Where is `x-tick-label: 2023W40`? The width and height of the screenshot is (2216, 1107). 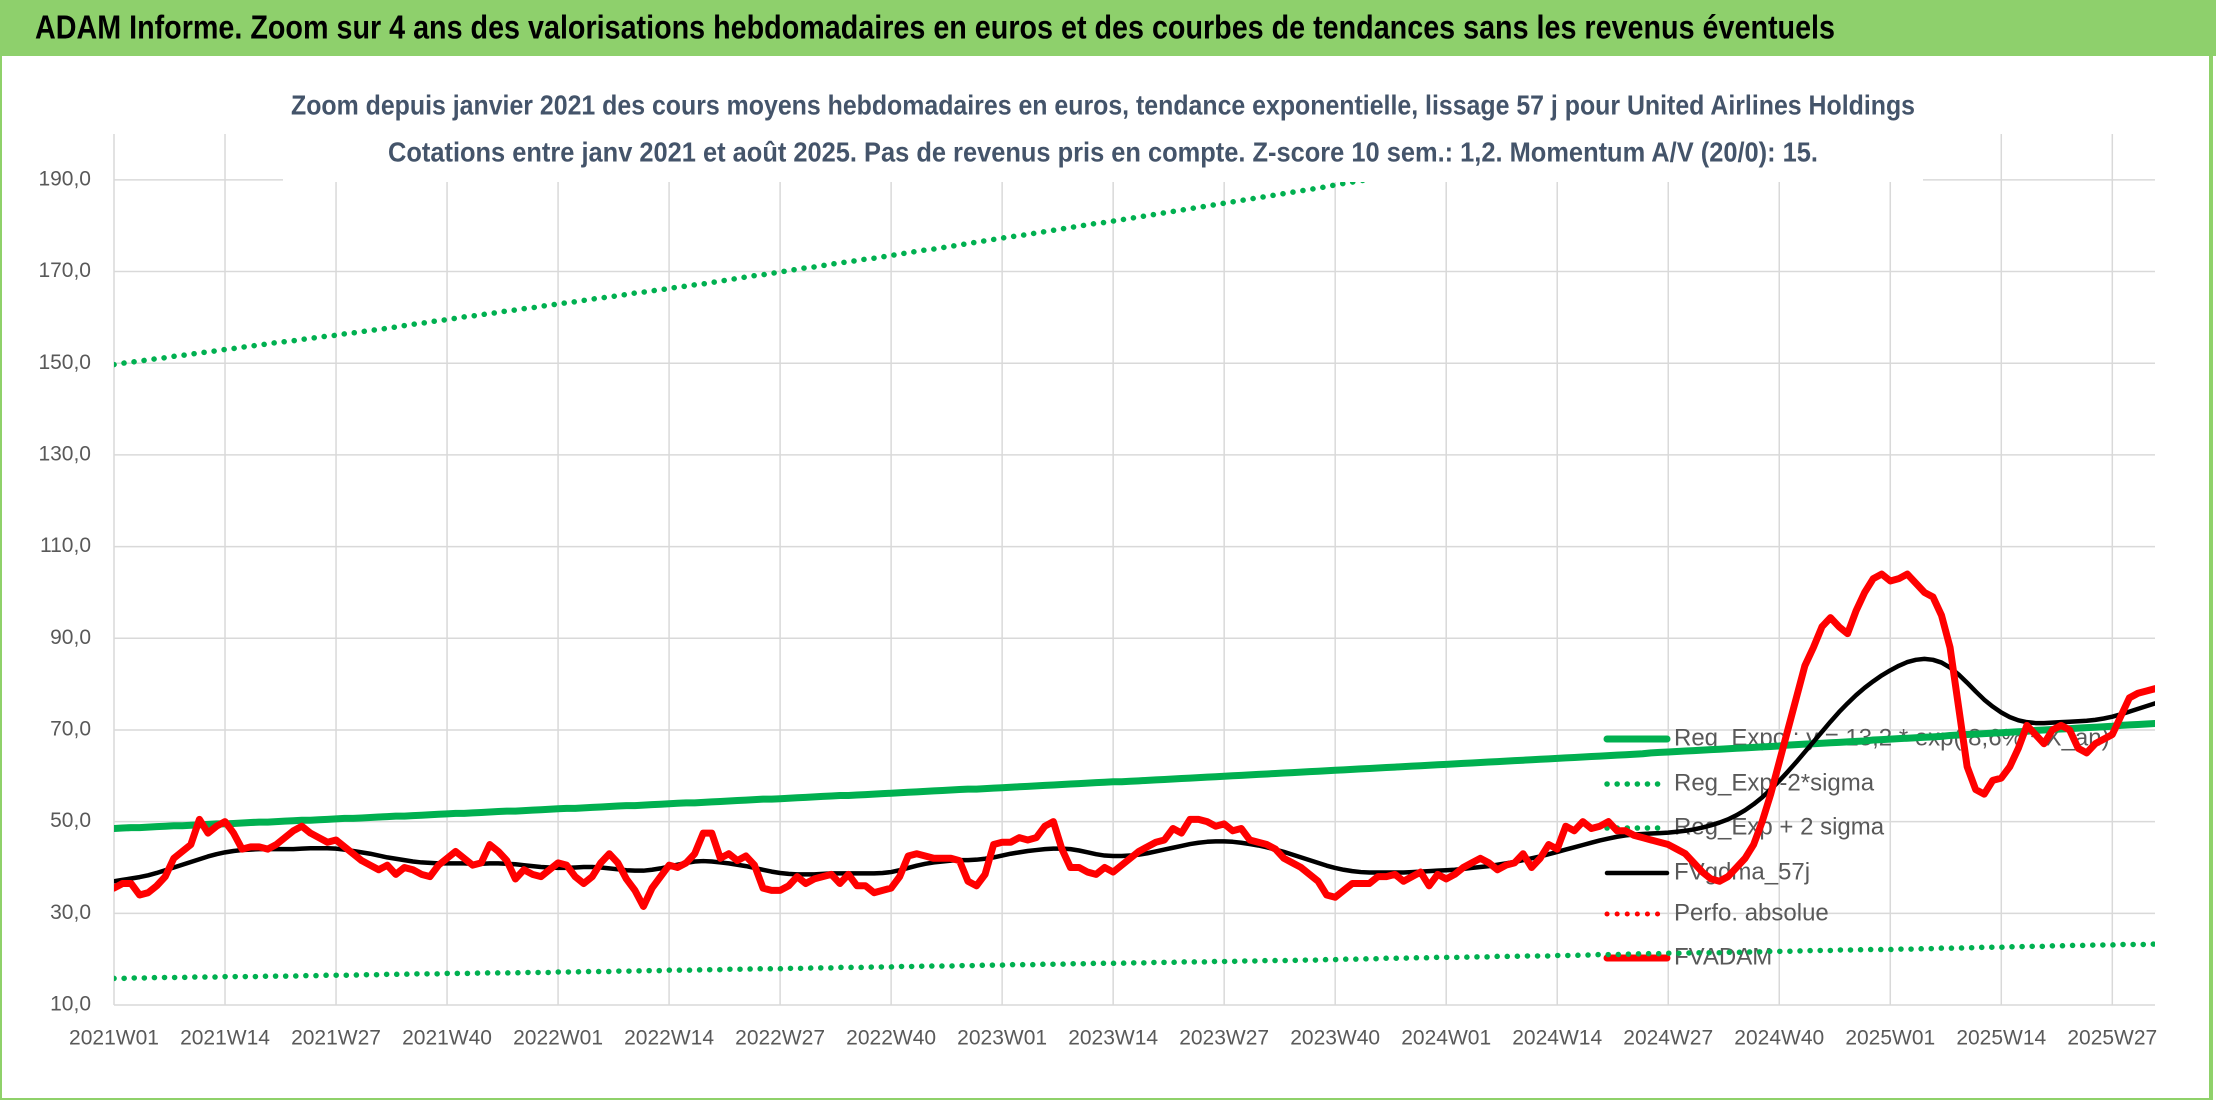 x-tick-label: 2023W40 is located at coordinates (1335, 1038).